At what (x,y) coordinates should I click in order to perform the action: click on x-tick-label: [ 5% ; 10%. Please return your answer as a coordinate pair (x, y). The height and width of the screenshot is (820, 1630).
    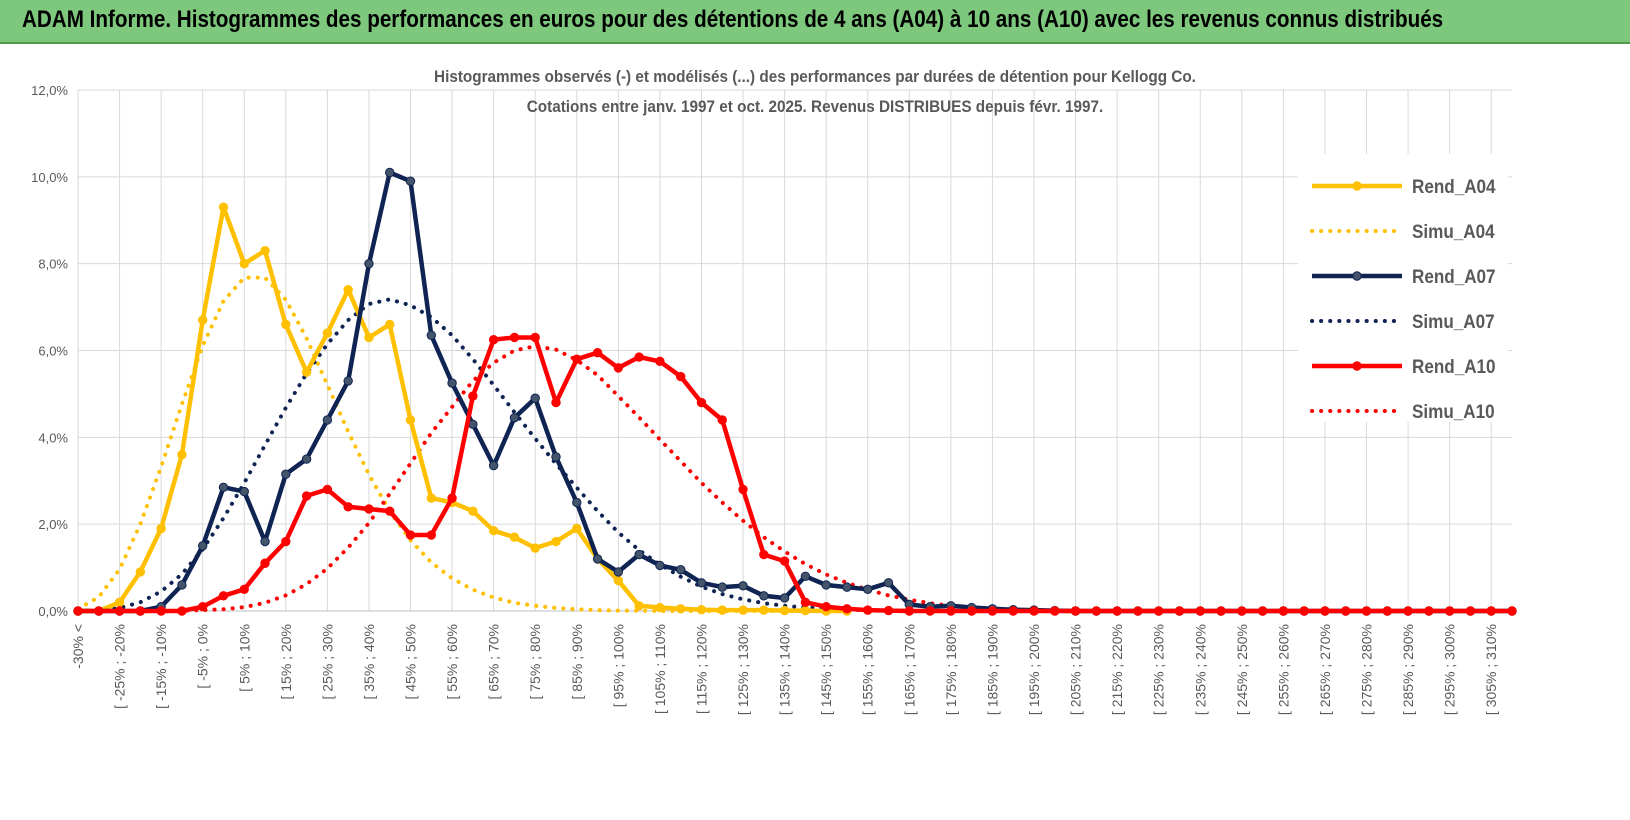
    Looking at the image, I should click on (244, 658).